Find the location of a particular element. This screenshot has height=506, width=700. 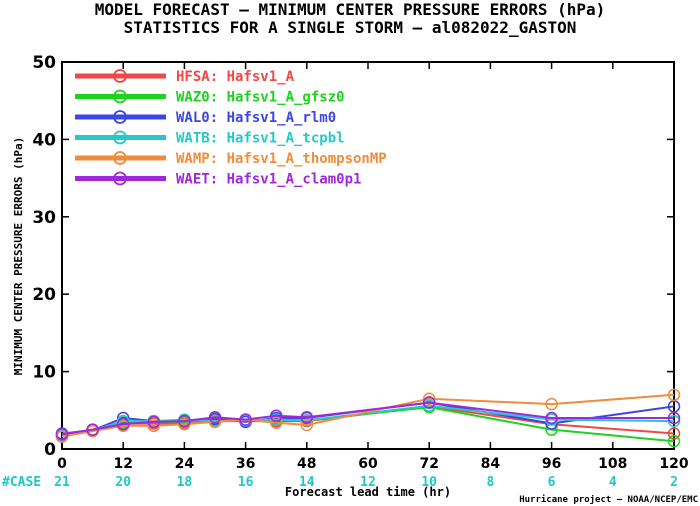

legend-label: HFSA: Hafsv1_A is located at coordinates (235, 77).